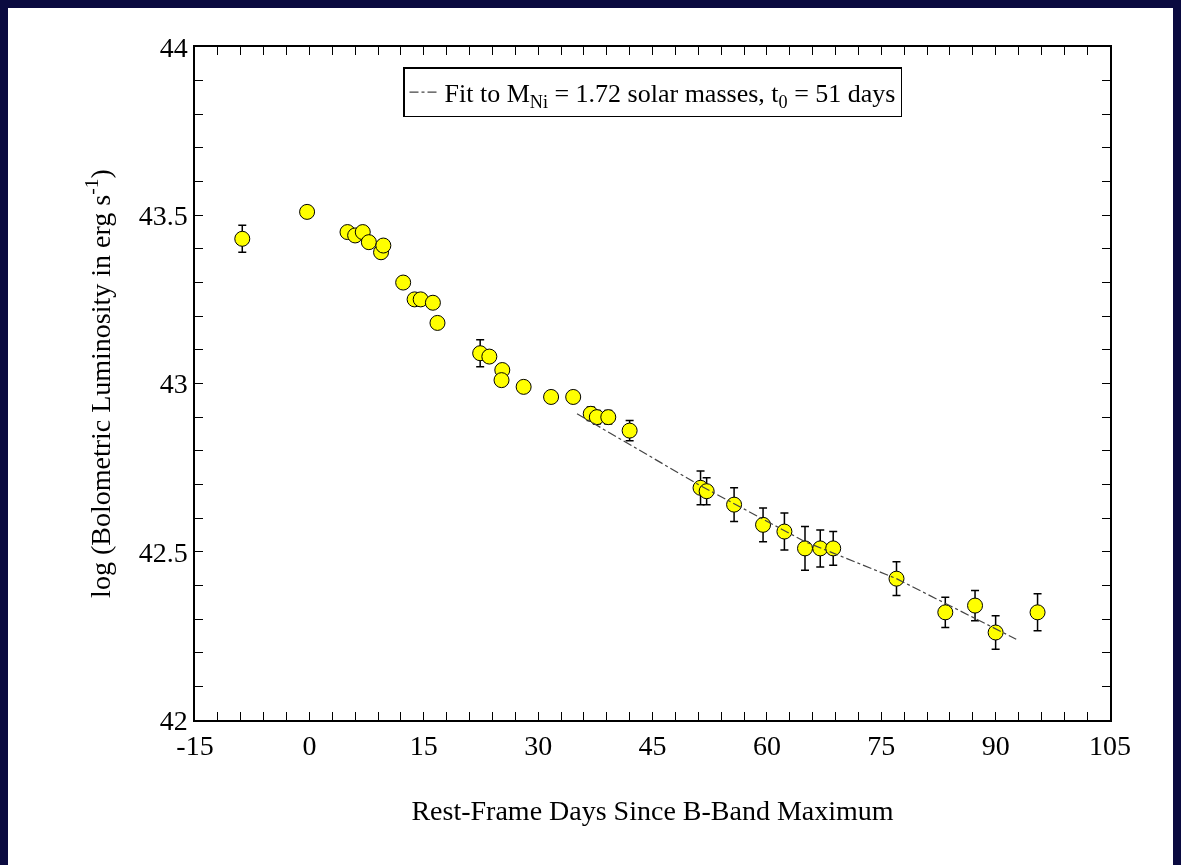 This screenshot has height=865, width=1181. What do you see at coordinates (1110, 746) in the screenshot?
I see `x-tick-label: 105` at bounding box center [1110, 746].